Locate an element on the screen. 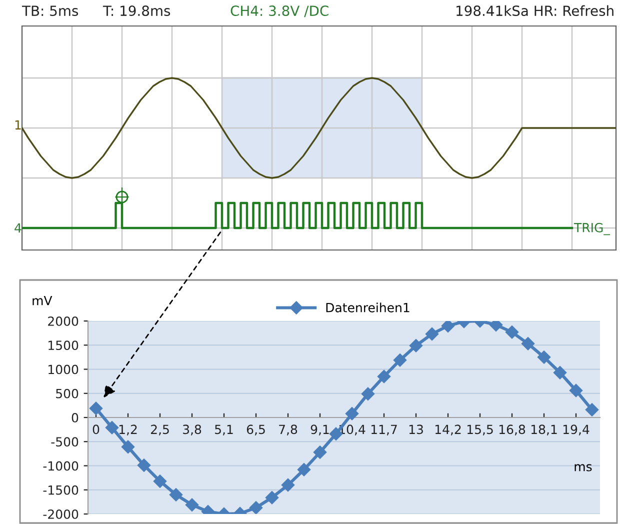 The height and width of the screenshot is (524, 627). x-tick-label: 18,1 is located at coordinates (544, 430).